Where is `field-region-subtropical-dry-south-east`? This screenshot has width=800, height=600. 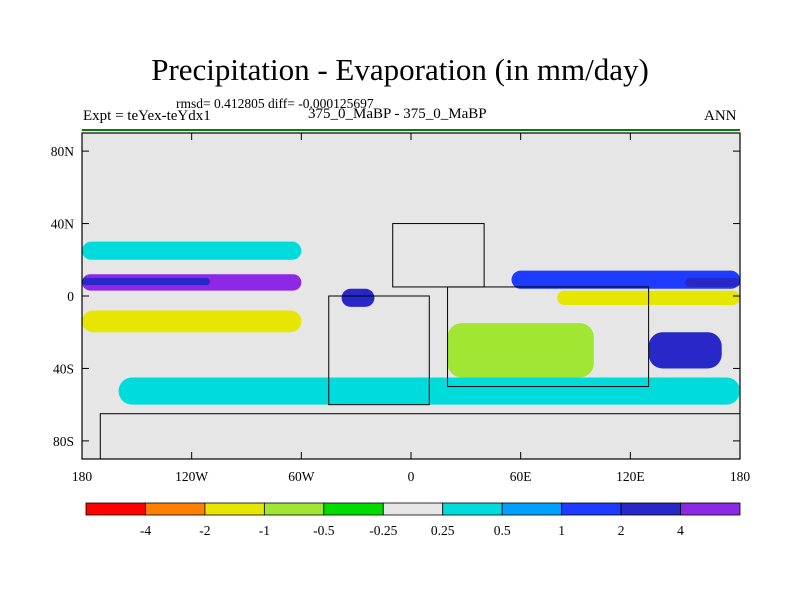 field-region-subtropical-dry-south-east is located at coordinates (520, 350).